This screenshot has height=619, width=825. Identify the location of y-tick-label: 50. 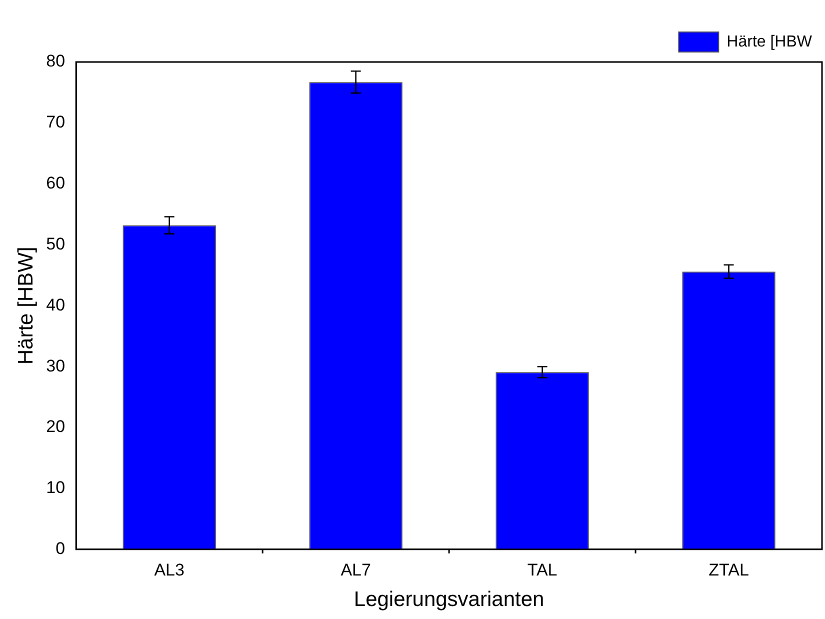
(56, 244).